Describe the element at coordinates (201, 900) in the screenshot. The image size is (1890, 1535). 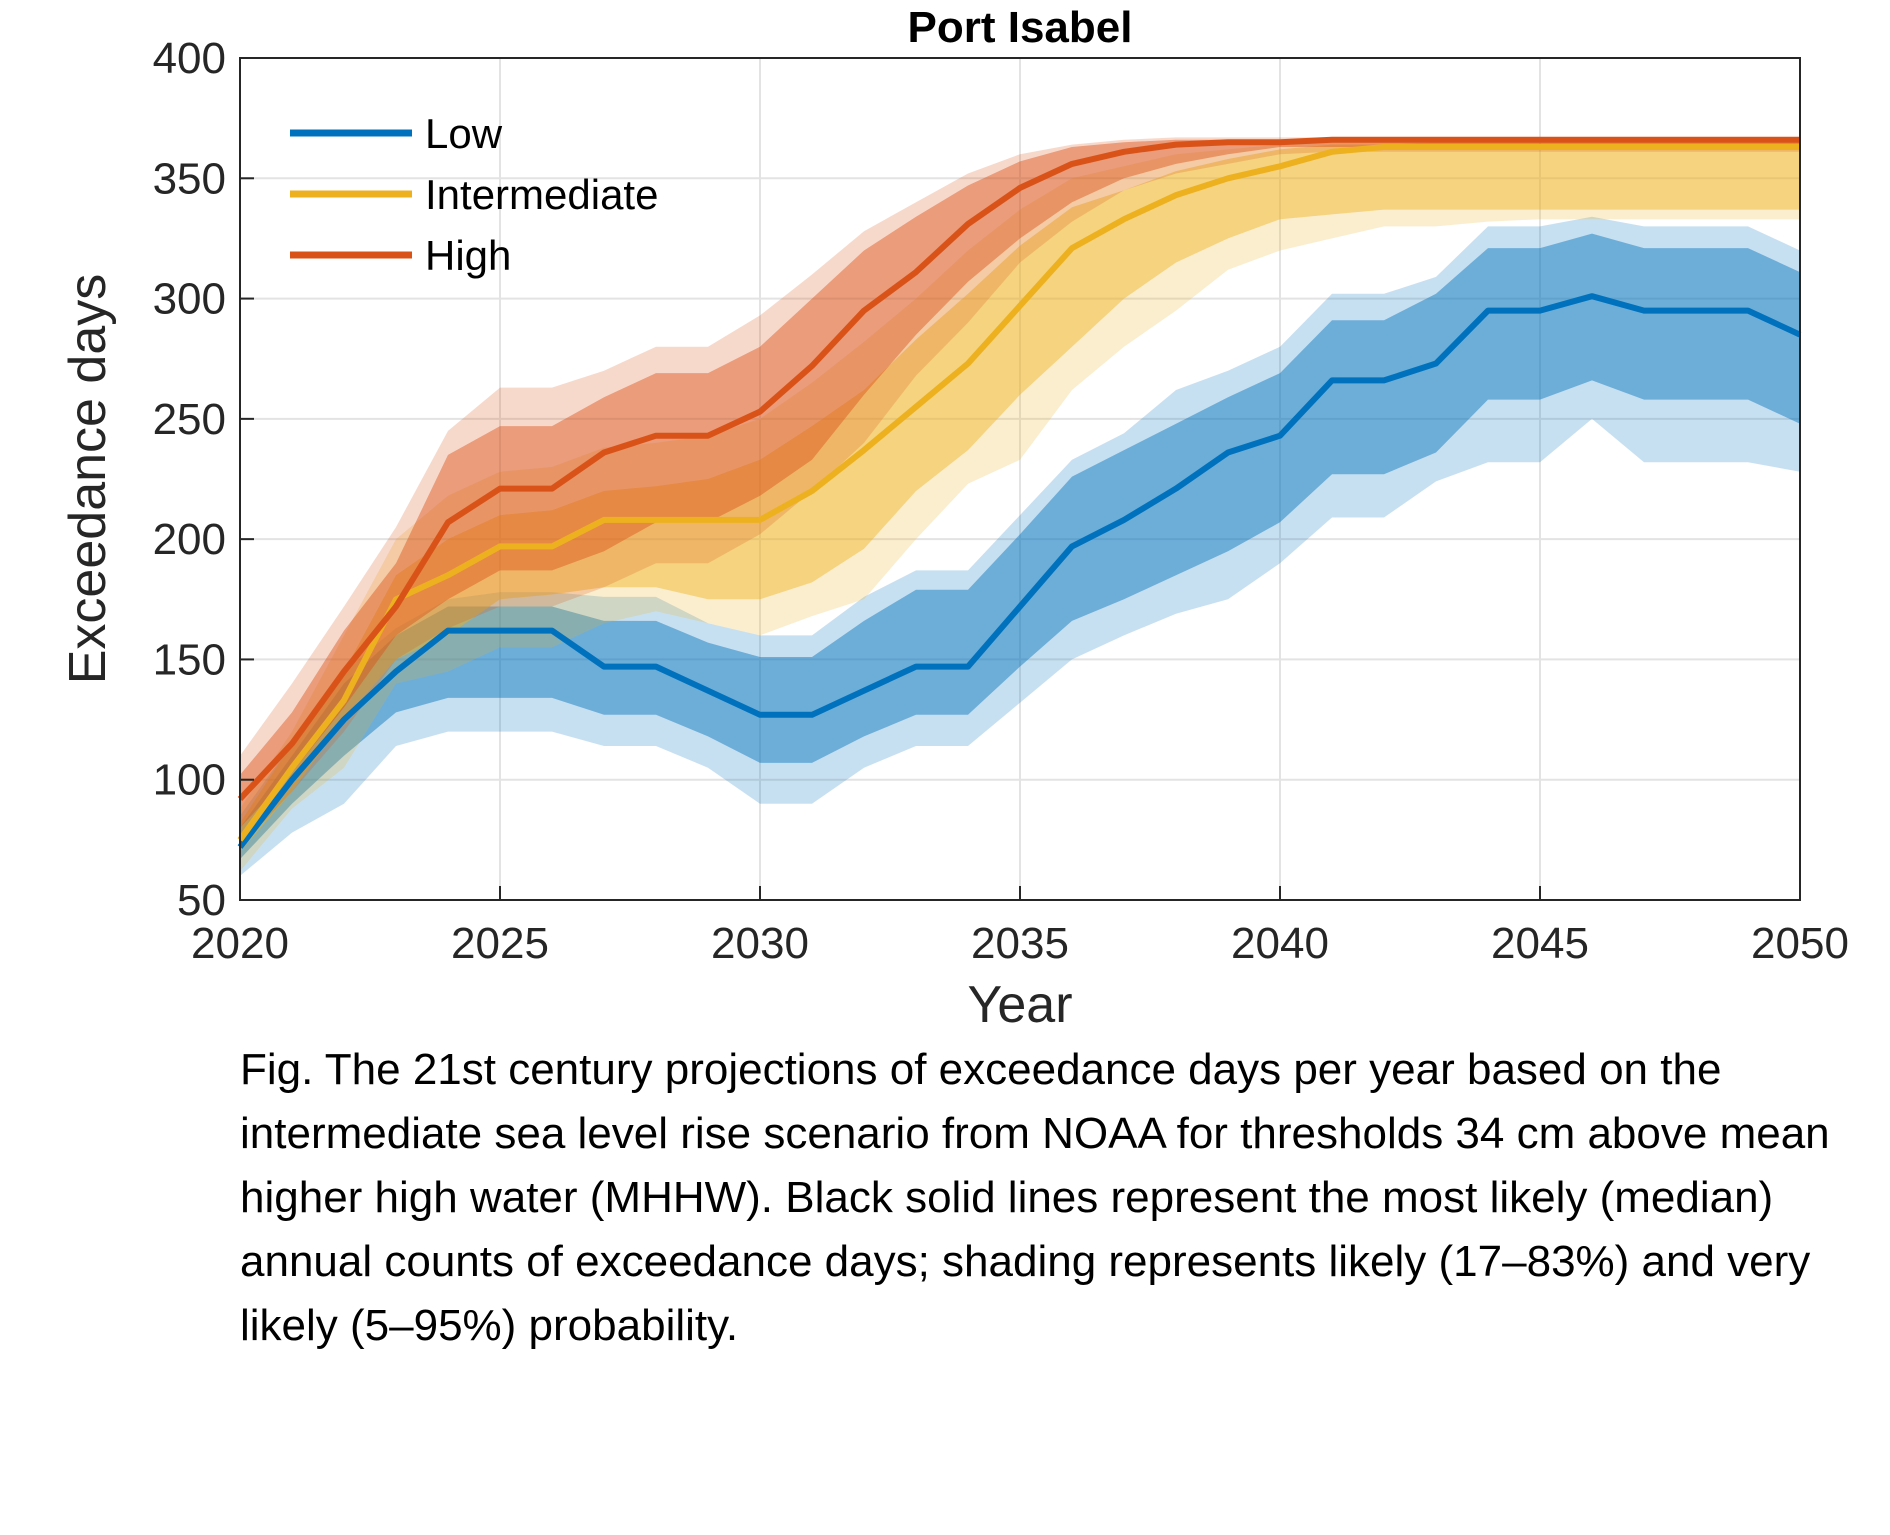
I see `y-tick-label: 50` at that location.